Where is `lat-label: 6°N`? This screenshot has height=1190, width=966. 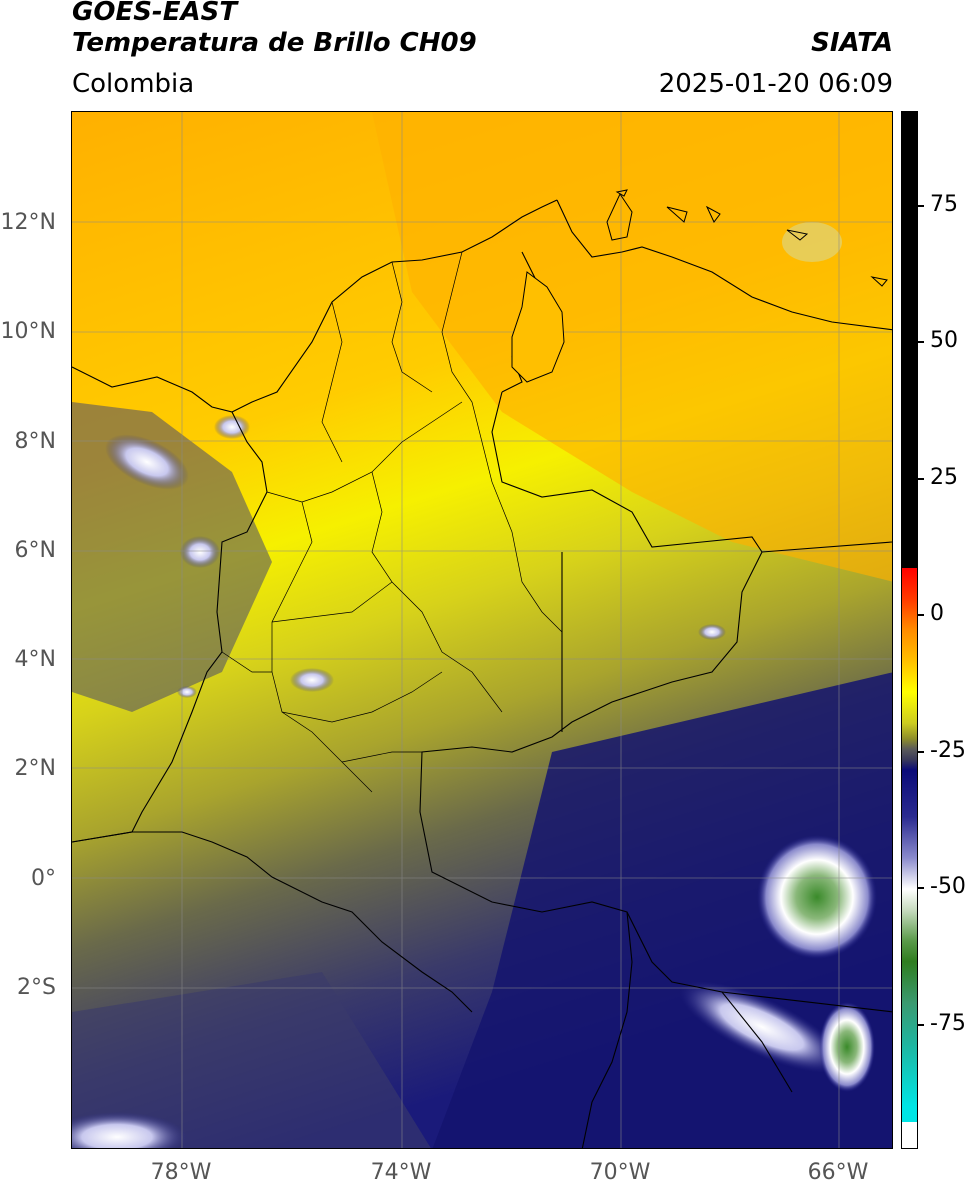
lat-label: 6°N is located at coordinates (35, 550).